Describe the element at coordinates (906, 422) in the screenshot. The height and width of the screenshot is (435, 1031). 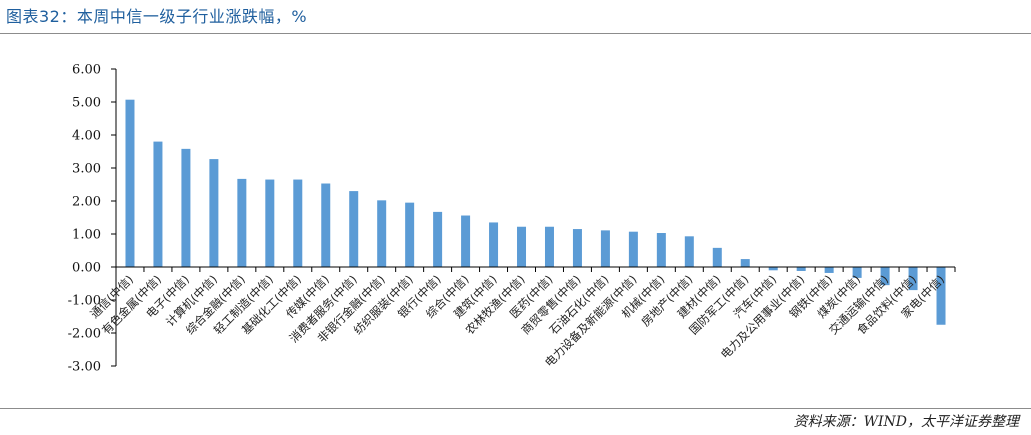
I see `source-note: 资料来源：WIND，太平洋证券整理` at that location.